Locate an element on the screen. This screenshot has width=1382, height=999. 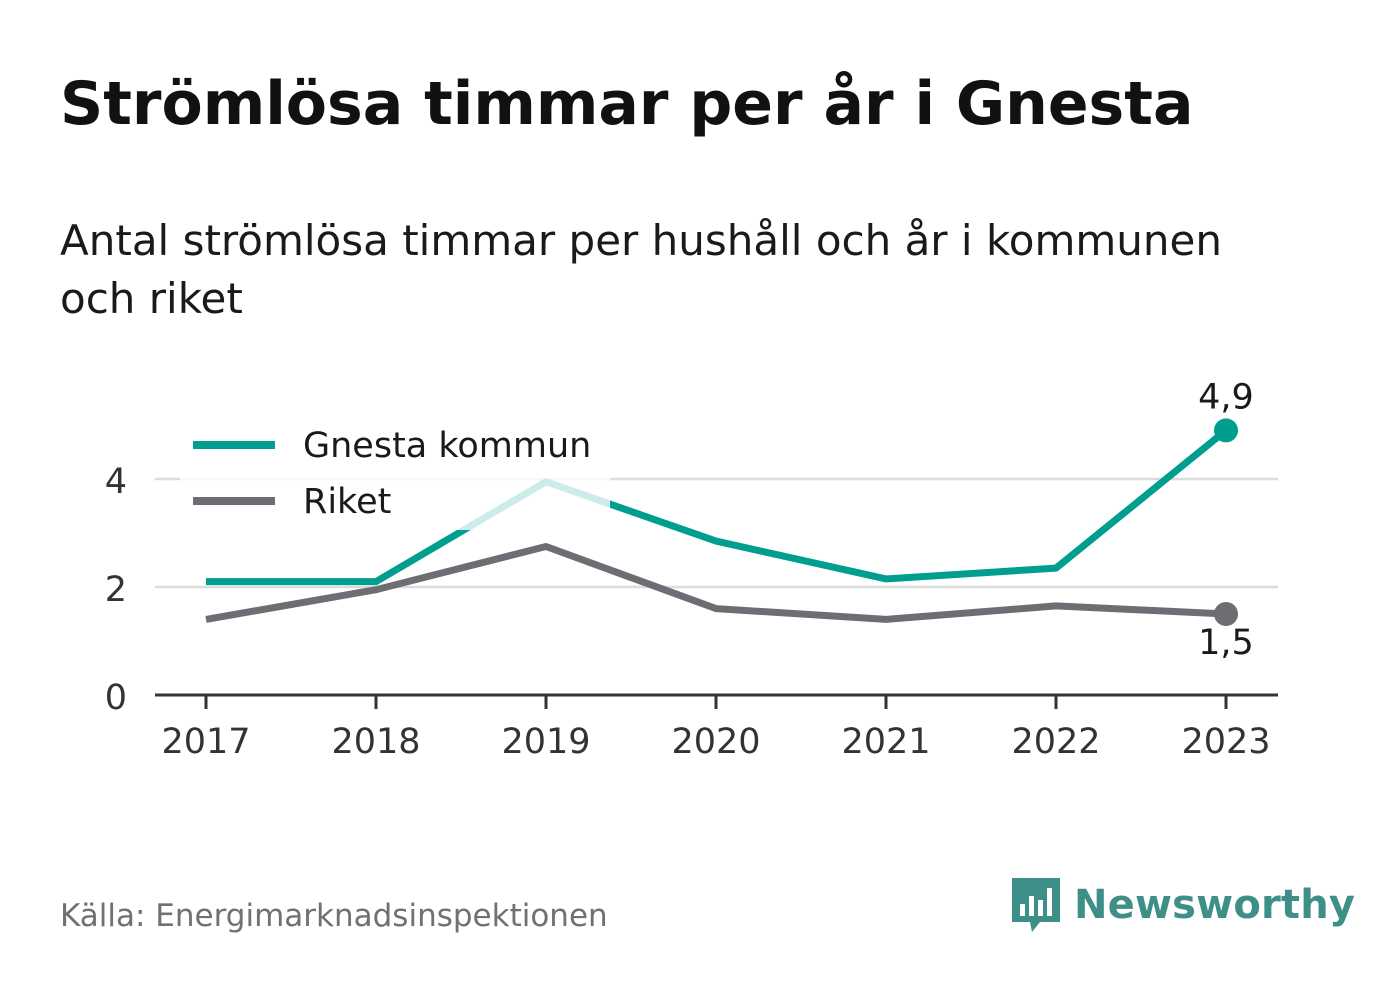
brand-name: Newsworthy is located at coordinates (1215, 905).